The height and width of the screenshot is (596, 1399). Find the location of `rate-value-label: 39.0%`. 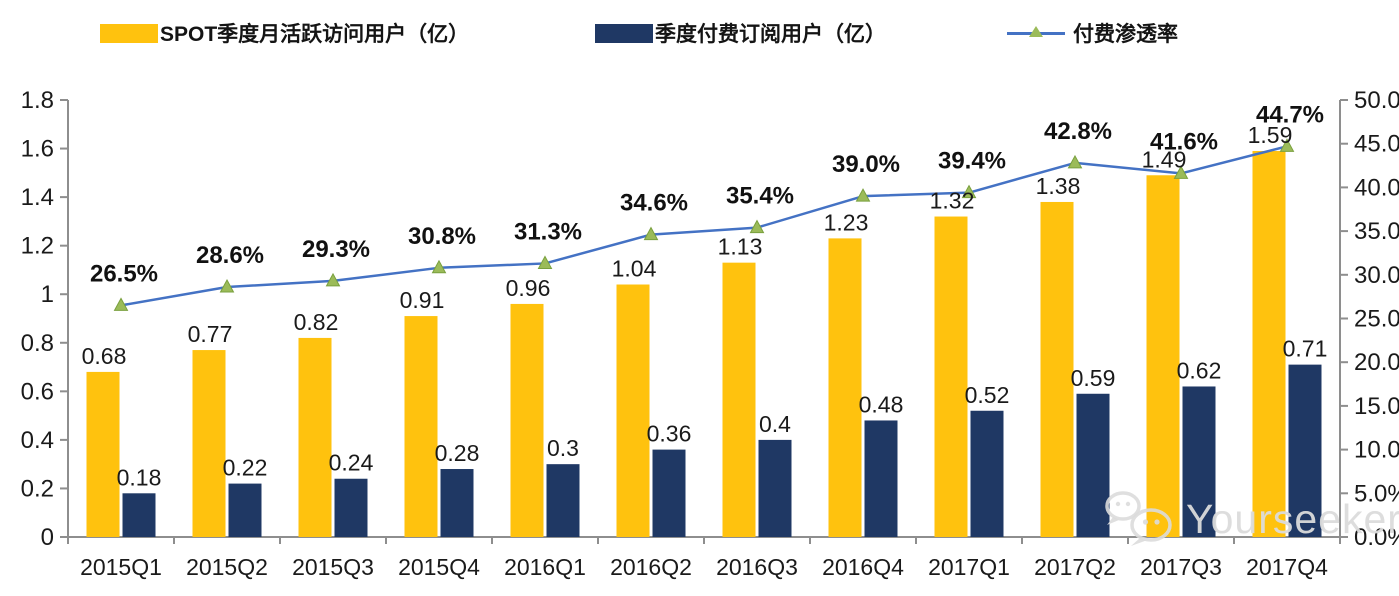

rate-value-label: 39.0% is located at coordinates (866, 164).